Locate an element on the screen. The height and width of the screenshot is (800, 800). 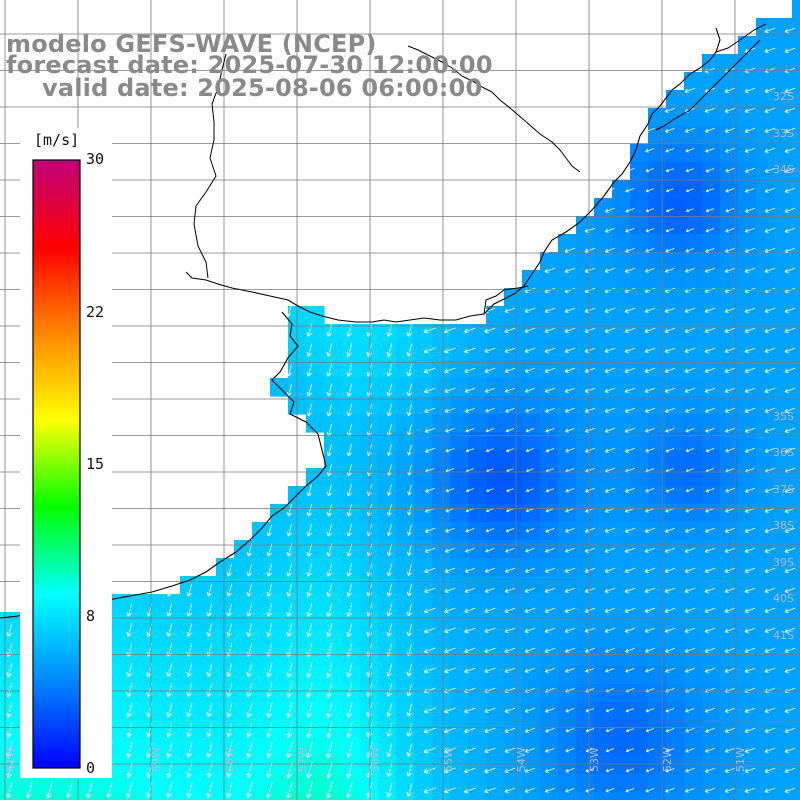
colorbar-gradient is located at coordinates (56, 464).